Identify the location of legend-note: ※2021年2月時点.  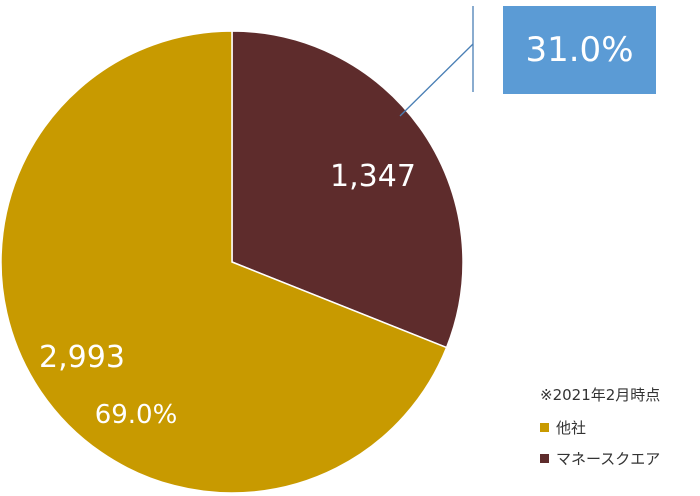
(600, 395).